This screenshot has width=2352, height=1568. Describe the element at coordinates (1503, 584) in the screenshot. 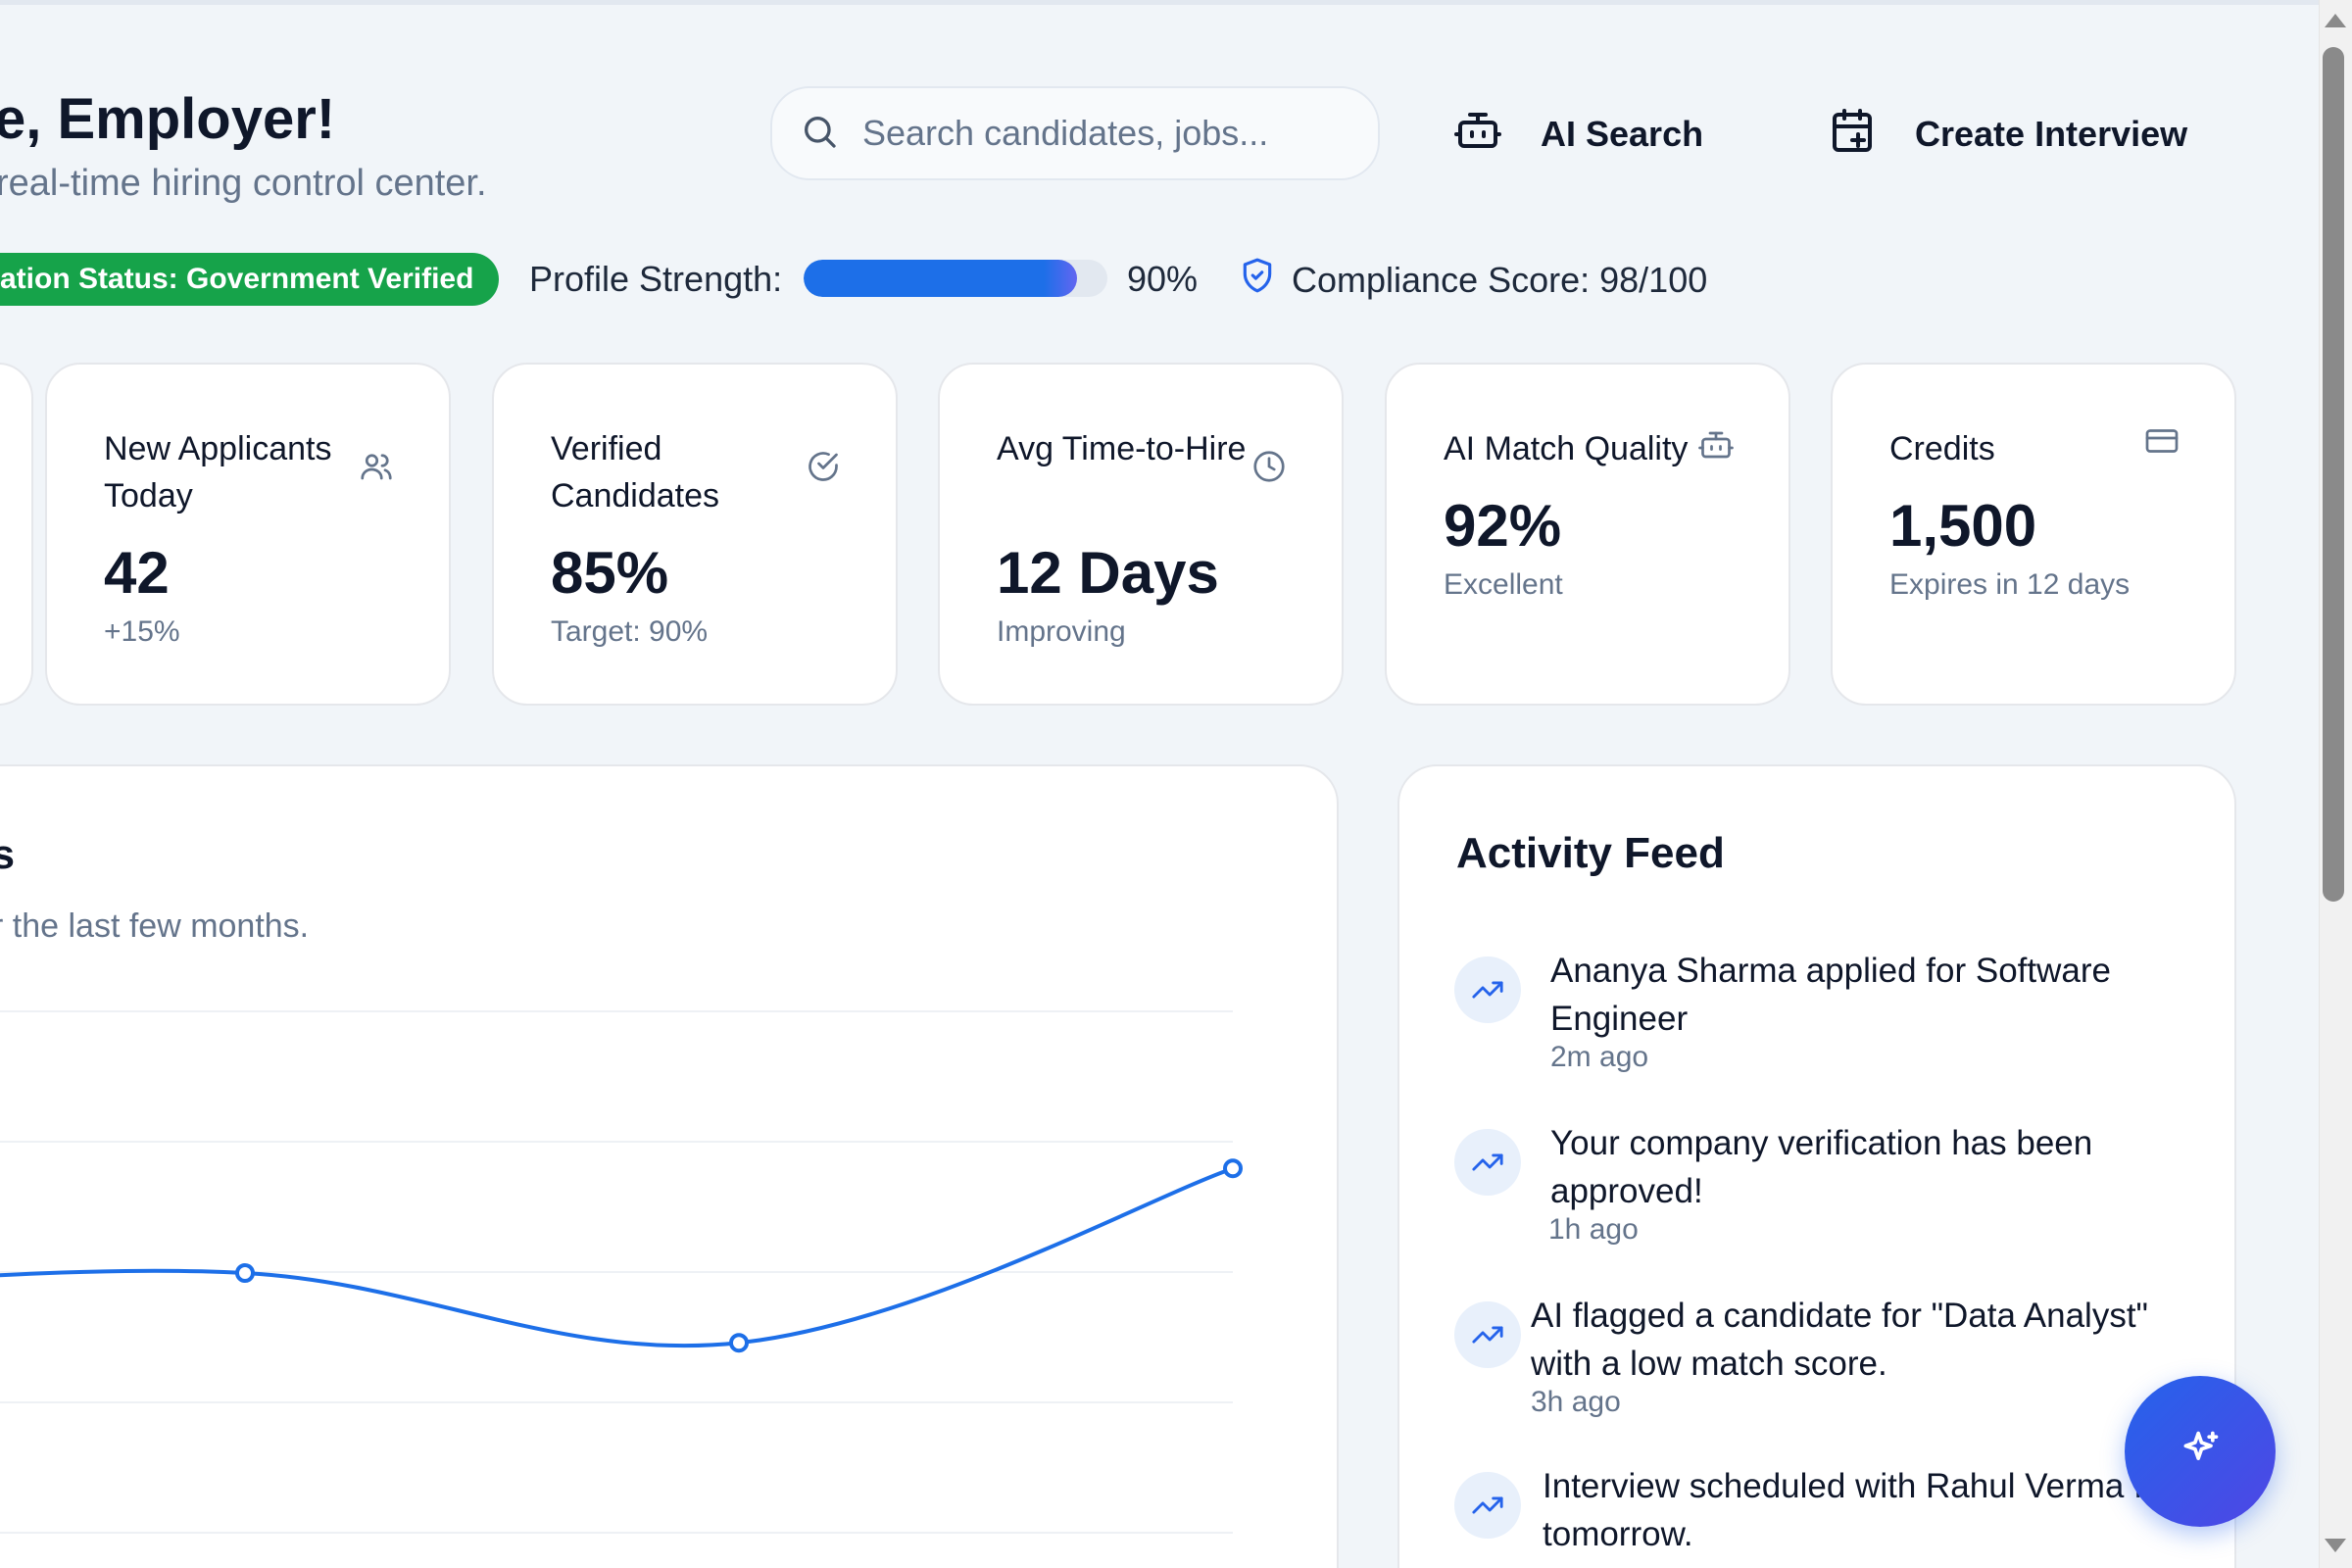

I see `stat-subtext: Excellent` at that location.